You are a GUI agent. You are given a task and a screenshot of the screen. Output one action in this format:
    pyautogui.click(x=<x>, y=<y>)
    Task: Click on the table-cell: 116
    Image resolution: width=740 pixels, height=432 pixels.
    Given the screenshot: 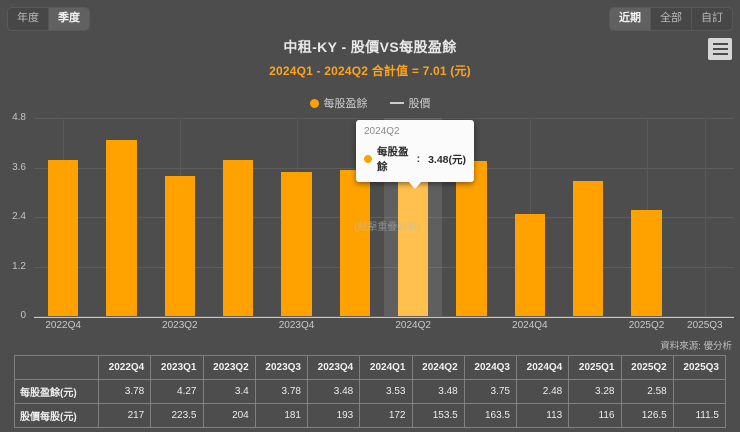 What is the action you would take?
    pyautogui.click(x=595, y=415)
    